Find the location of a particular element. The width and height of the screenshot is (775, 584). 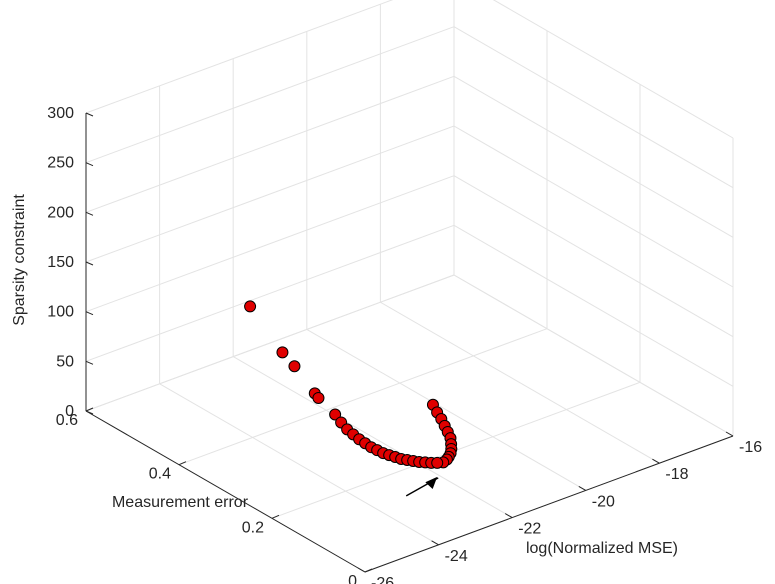

grid-line-y-floor is located at coordinates (363, 397).